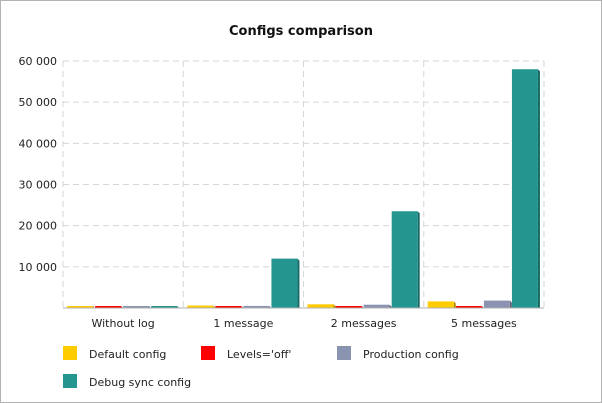  What do you see at coordinates (38, 267) in the screenshot?
I see `y-tick-label: 10 000` at bounding box center [38, 267].